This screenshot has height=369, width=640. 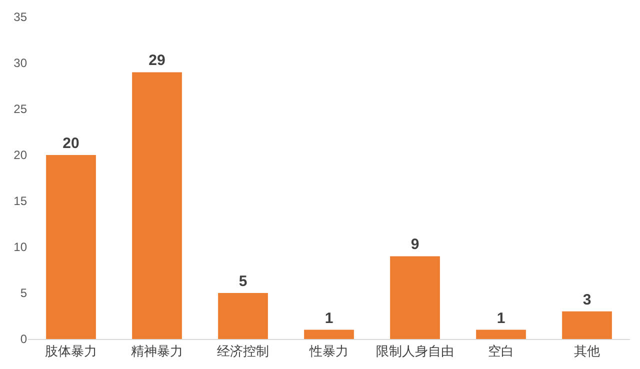 What do you see at coordinates (415, 351) in the screenshot?
I see `x-tick-label: 限制人身自由` at bounding box center [415, 351].